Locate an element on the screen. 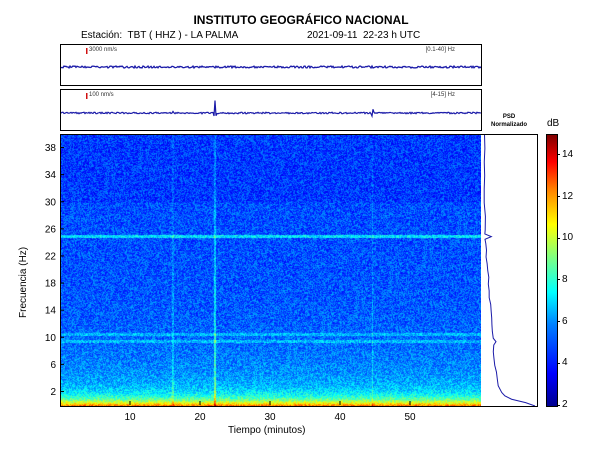  y-tick-label: 22 is located at coordinates (51, 256).